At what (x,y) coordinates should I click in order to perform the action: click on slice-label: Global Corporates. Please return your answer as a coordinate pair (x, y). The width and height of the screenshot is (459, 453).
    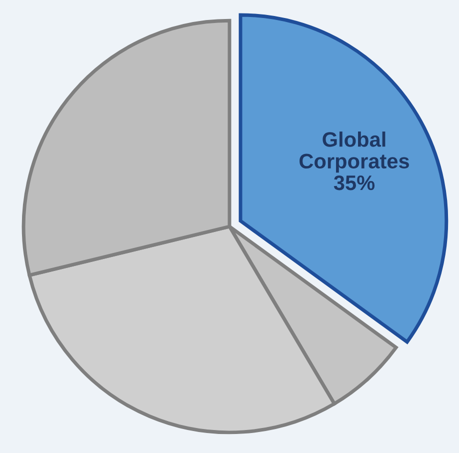
    Looking at the image, I should click on (354, 152).